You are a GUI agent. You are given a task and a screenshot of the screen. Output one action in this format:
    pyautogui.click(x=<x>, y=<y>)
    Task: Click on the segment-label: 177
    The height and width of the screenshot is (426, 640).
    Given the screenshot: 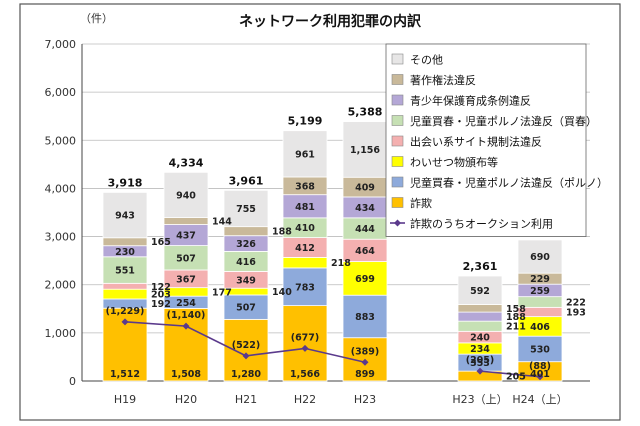 What is the action you would take?
    pyautogui.click(x=222, y=292)
    